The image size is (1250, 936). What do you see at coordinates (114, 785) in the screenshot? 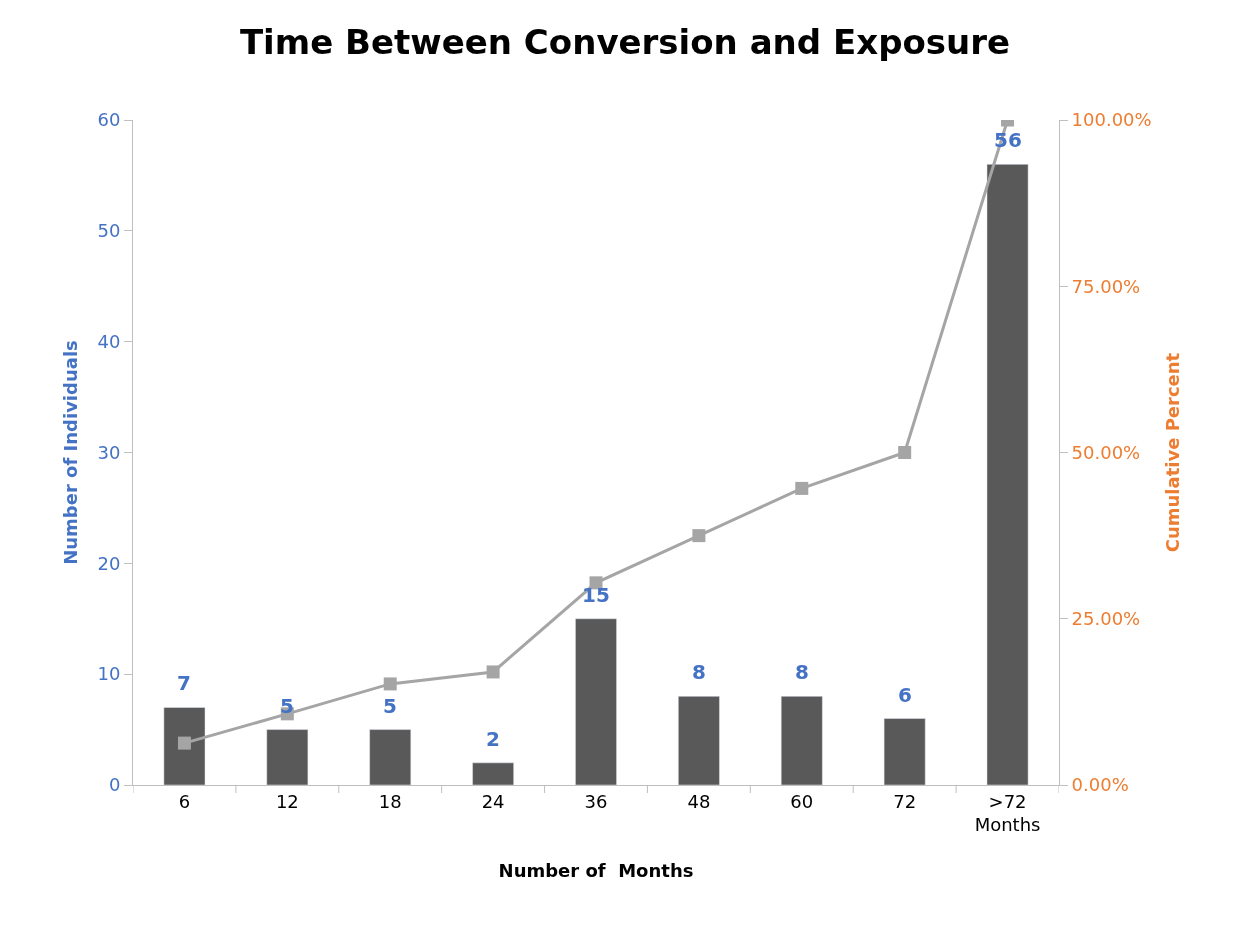
I see `y-tick-label: 0` at bounding box center [114, 785].